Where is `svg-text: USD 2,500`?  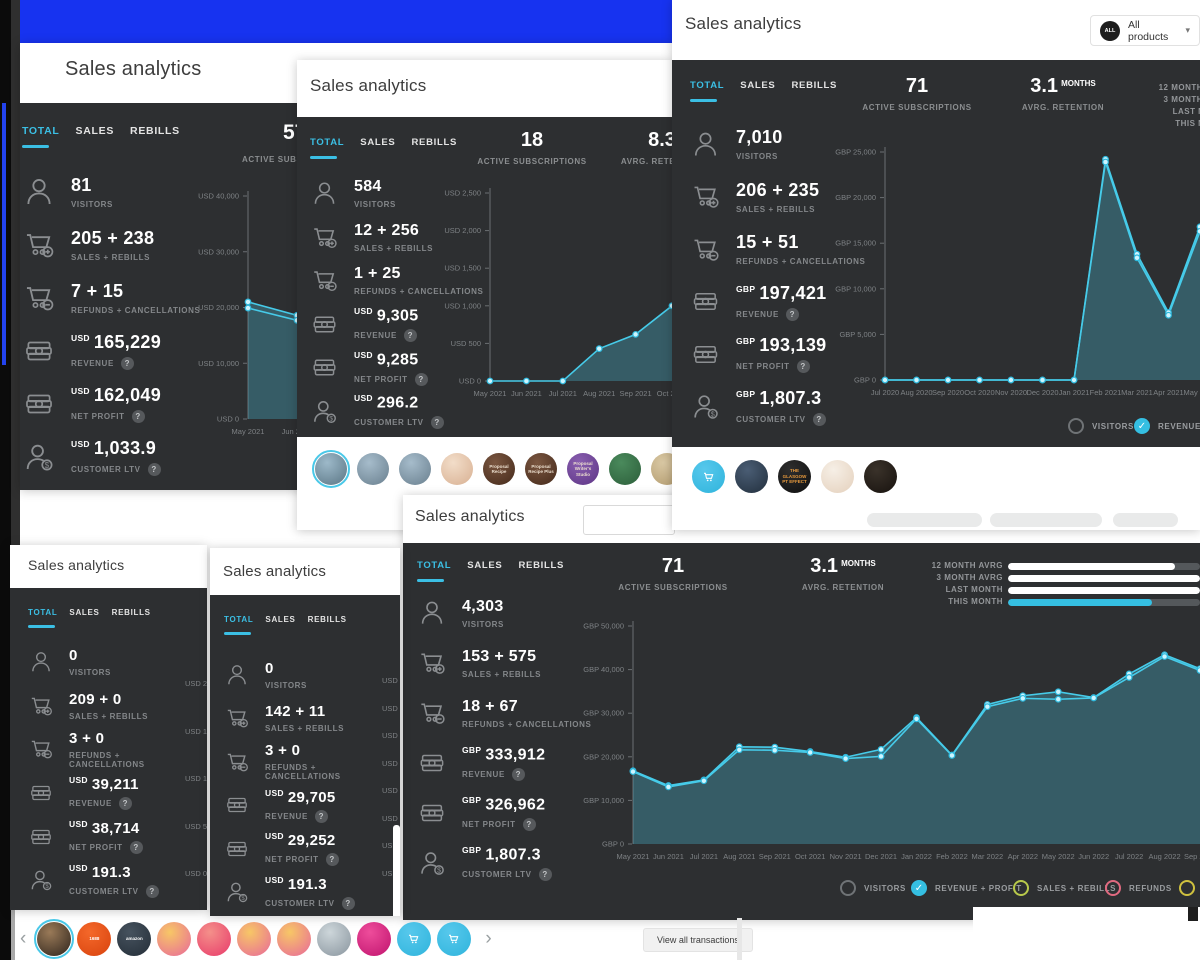 svg-text: USD 2,500 is located at coordinates (462, 193).